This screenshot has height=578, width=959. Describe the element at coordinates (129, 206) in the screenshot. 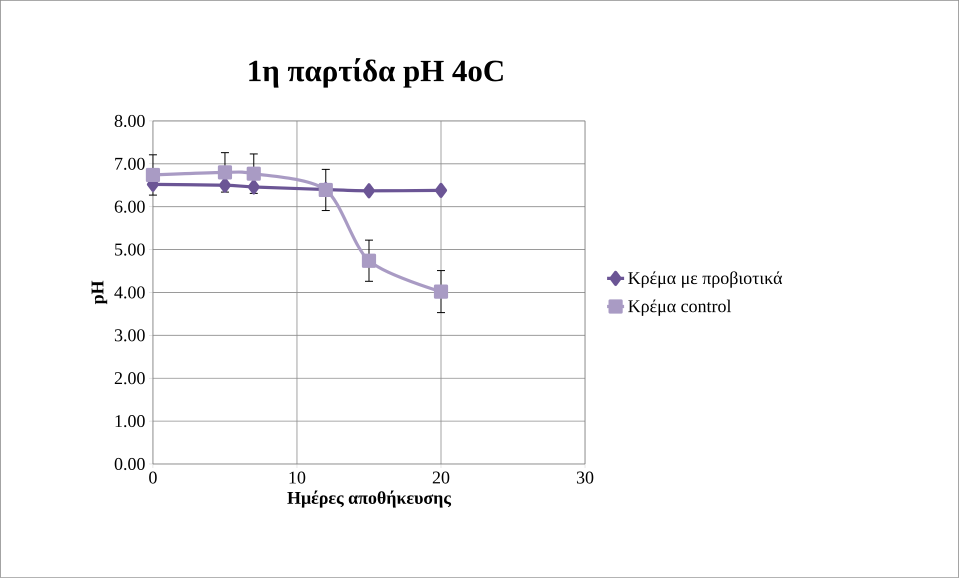

I see `y-tick-label: 6.00` at that location.